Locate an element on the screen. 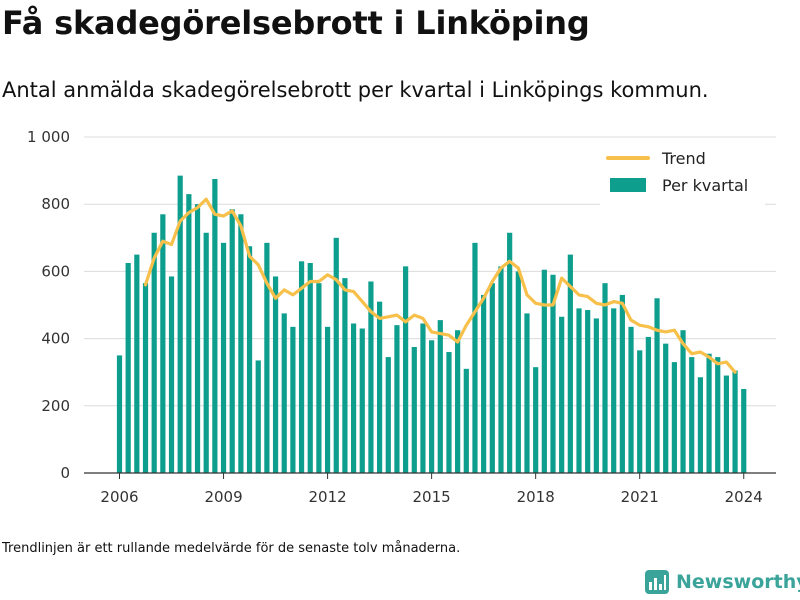 The height and width of the screenshot is (600, 800). brand-logo: Newsworthy is located at coordinates (722, 582).